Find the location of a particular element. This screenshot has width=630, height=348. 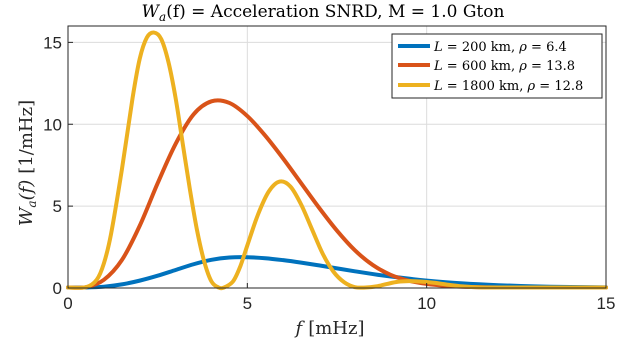

x-tick-label: 5 is located at coordinates (247, 303).